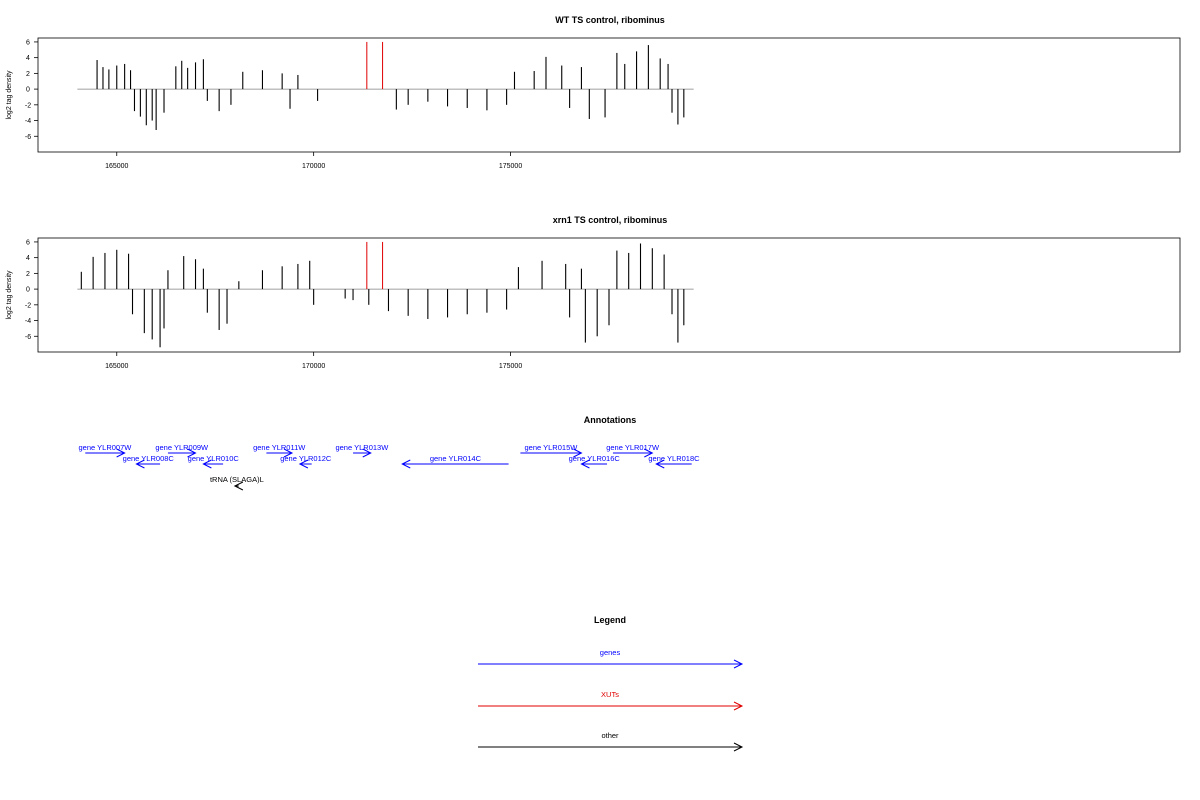 The width and height of the screenshot is (1200, 800). Describe the element at coordinates (595, 458) in the screenshot. I see `annotation-label: gene YLR016C` at that location.